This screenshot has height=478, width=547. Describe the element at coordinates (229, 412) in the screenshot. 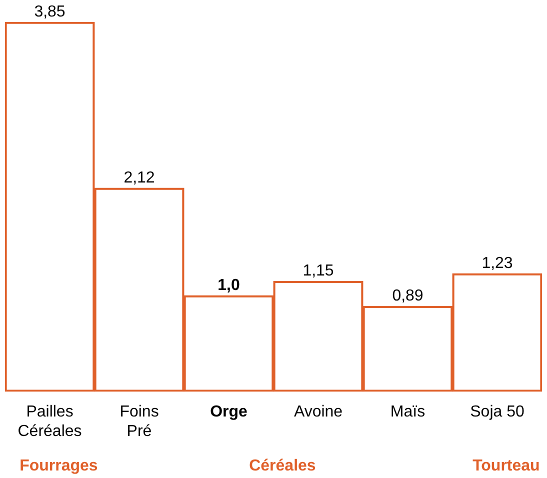

I see `x-tick-label: Orge` at that location.